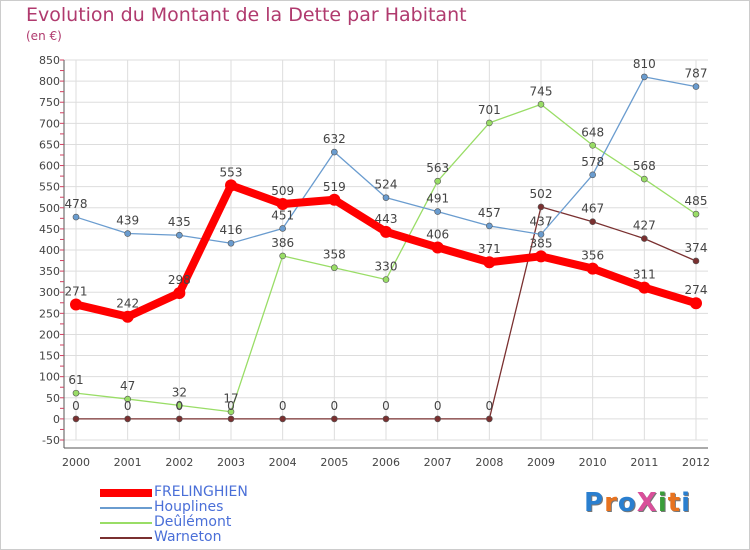 This screenshot has height=550, width=750. What do you see at coordinates (541, 91) in the screenshot?
I see `data-label: 745` at bounding box center [541, 91].